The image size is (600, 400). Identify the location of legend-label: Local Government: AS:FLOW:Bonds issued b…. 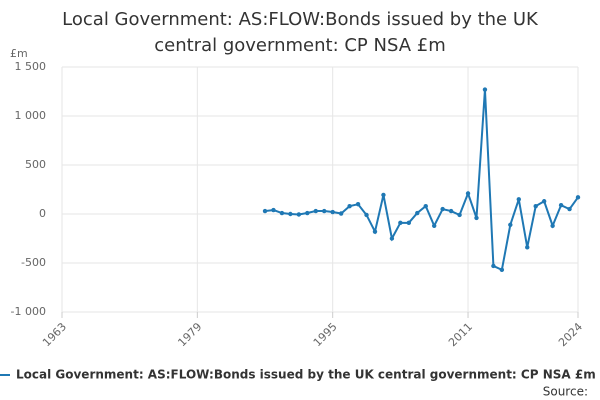
(306, 375).